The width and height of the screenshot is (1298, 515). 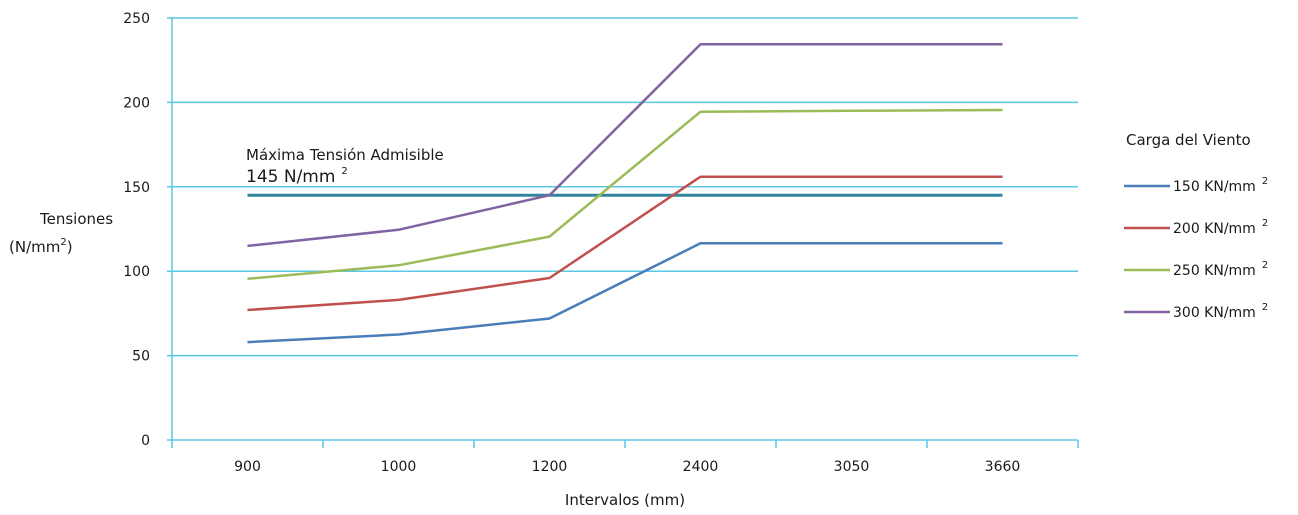 I want to click on y-axis-title-unit: (N/mm2), so click(x=41, y=246).